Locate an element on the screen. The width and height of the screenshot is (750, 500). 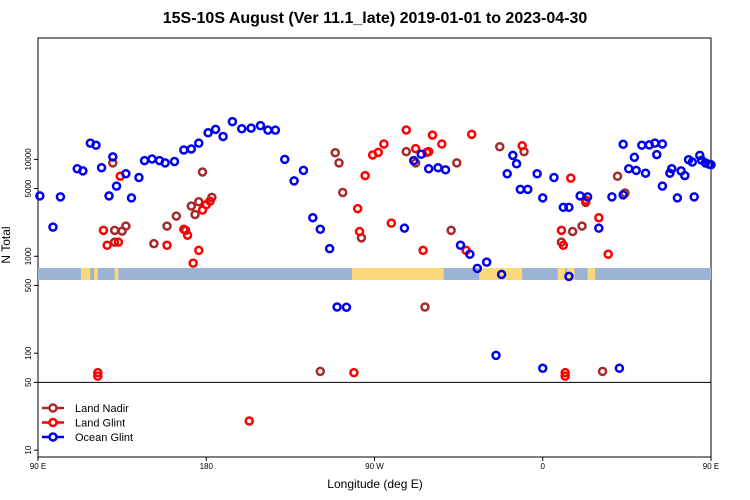
legend-label: Ocean Glint is located at coordinates (104, 438).